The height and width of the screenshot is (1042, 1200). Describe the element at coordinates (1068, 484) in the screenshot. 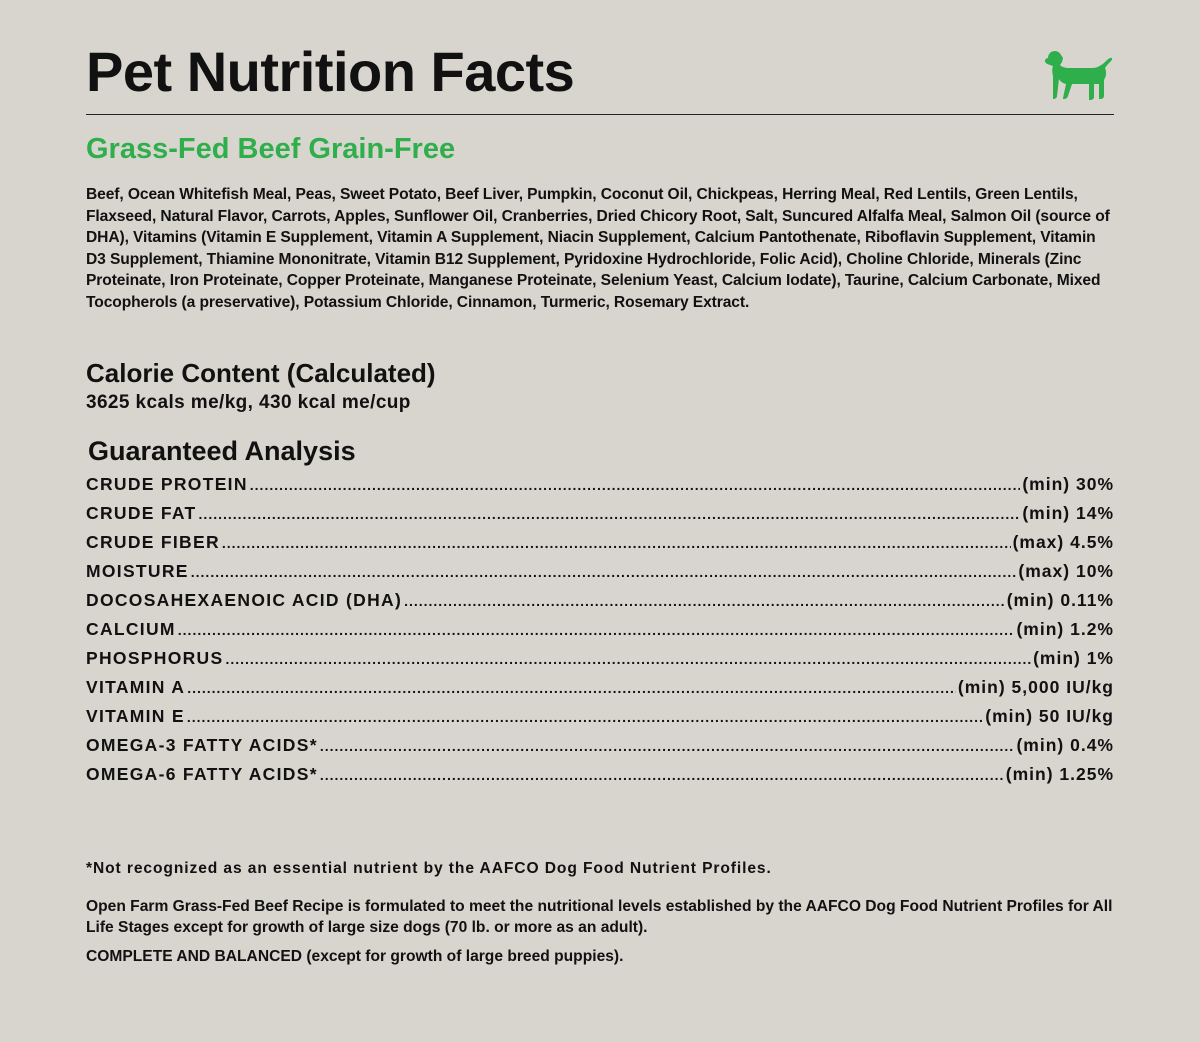

I see `nutrient-value: (min) 30%` at that location.